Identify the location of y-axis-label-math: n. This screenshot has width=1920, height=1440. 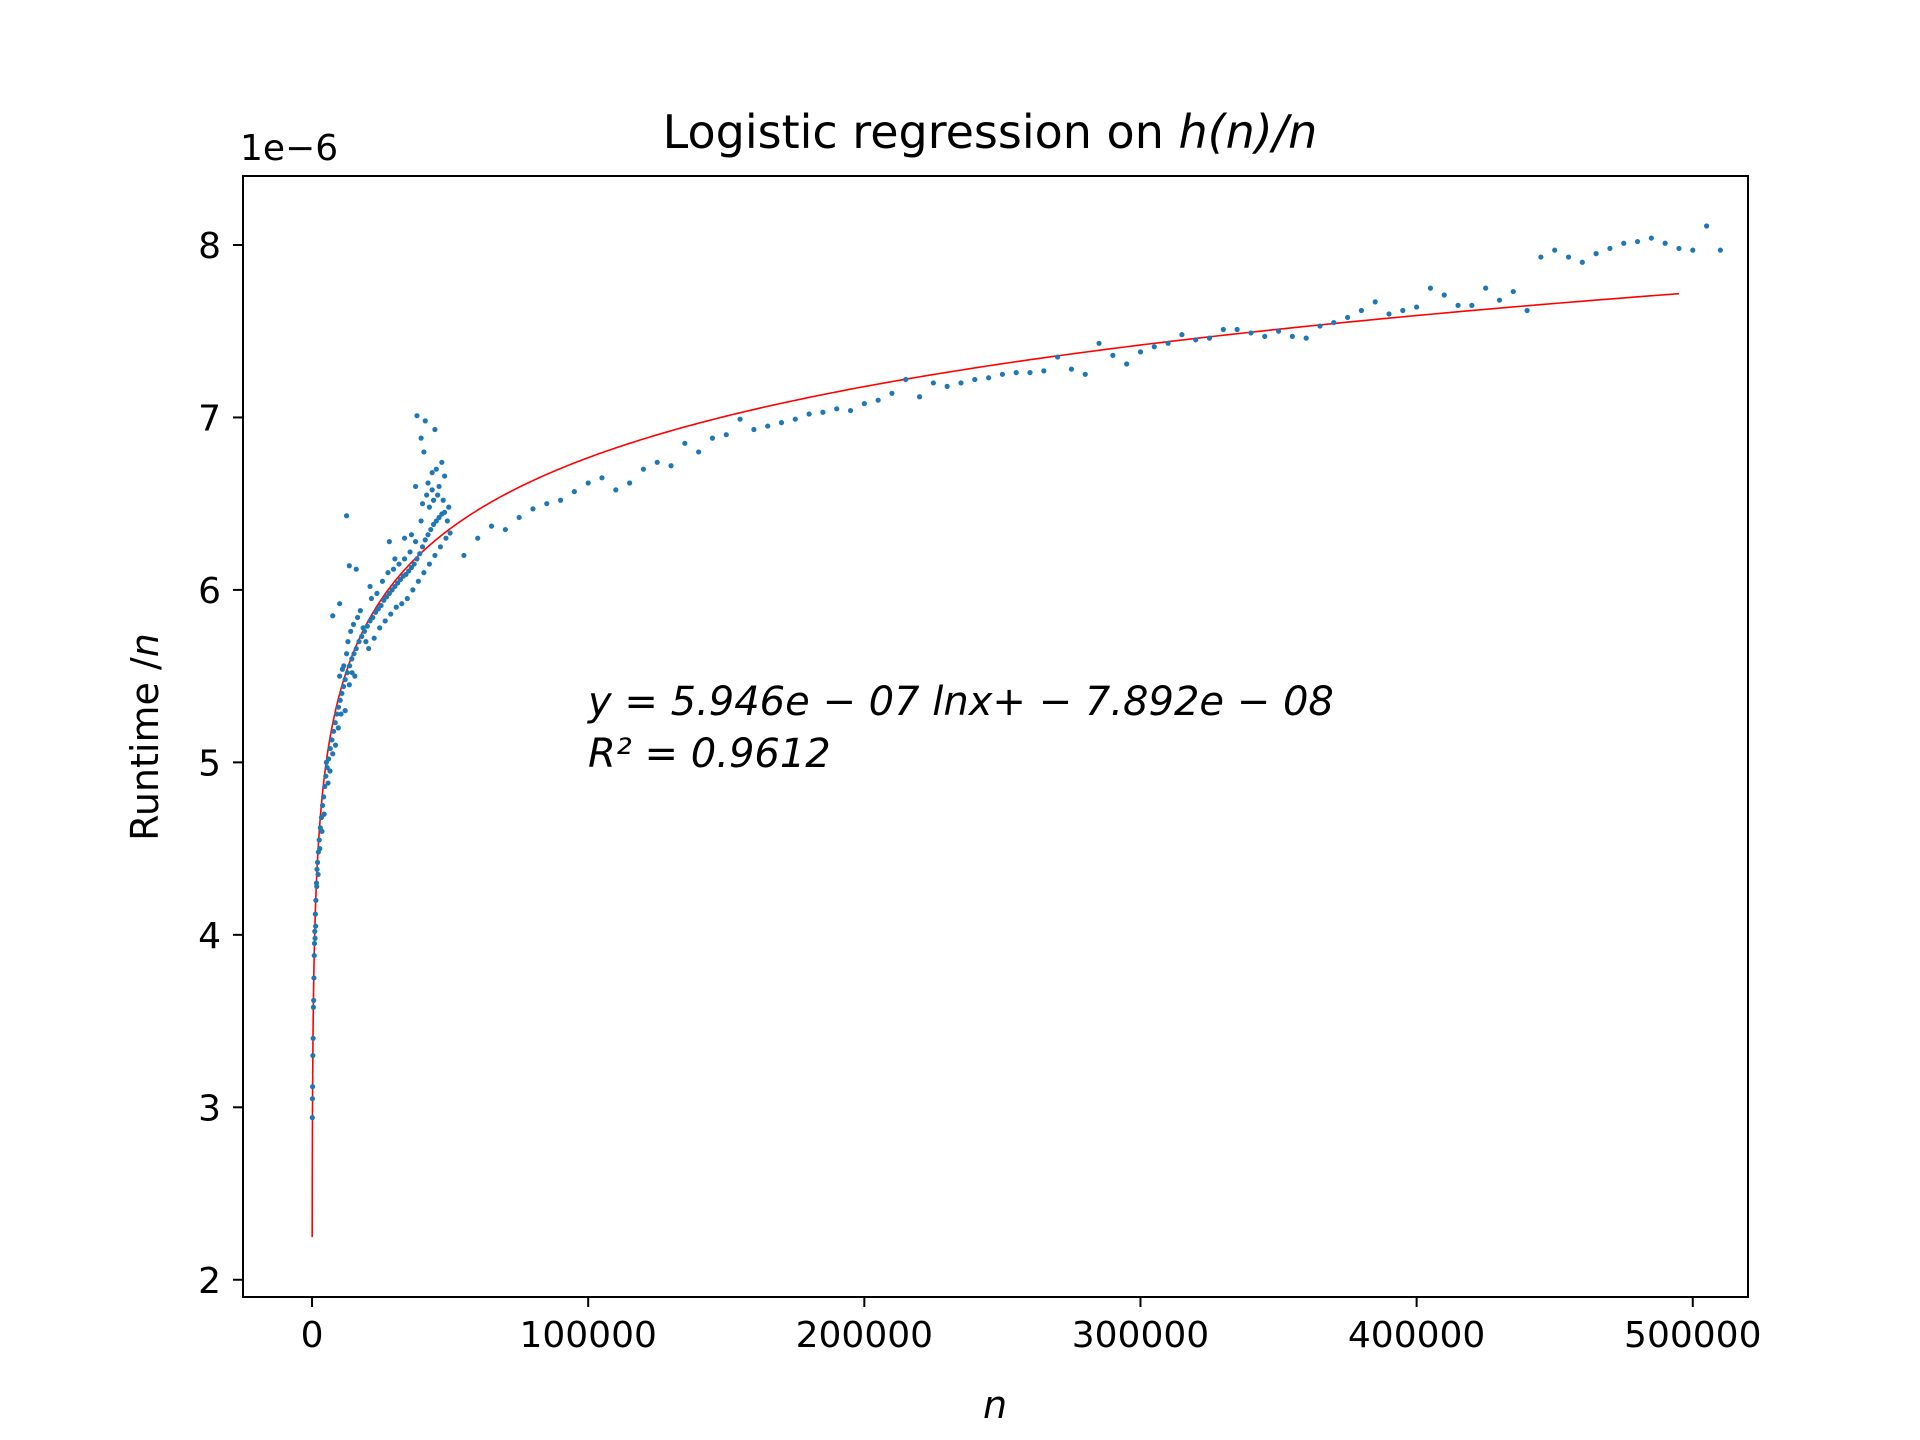
(145, 645).